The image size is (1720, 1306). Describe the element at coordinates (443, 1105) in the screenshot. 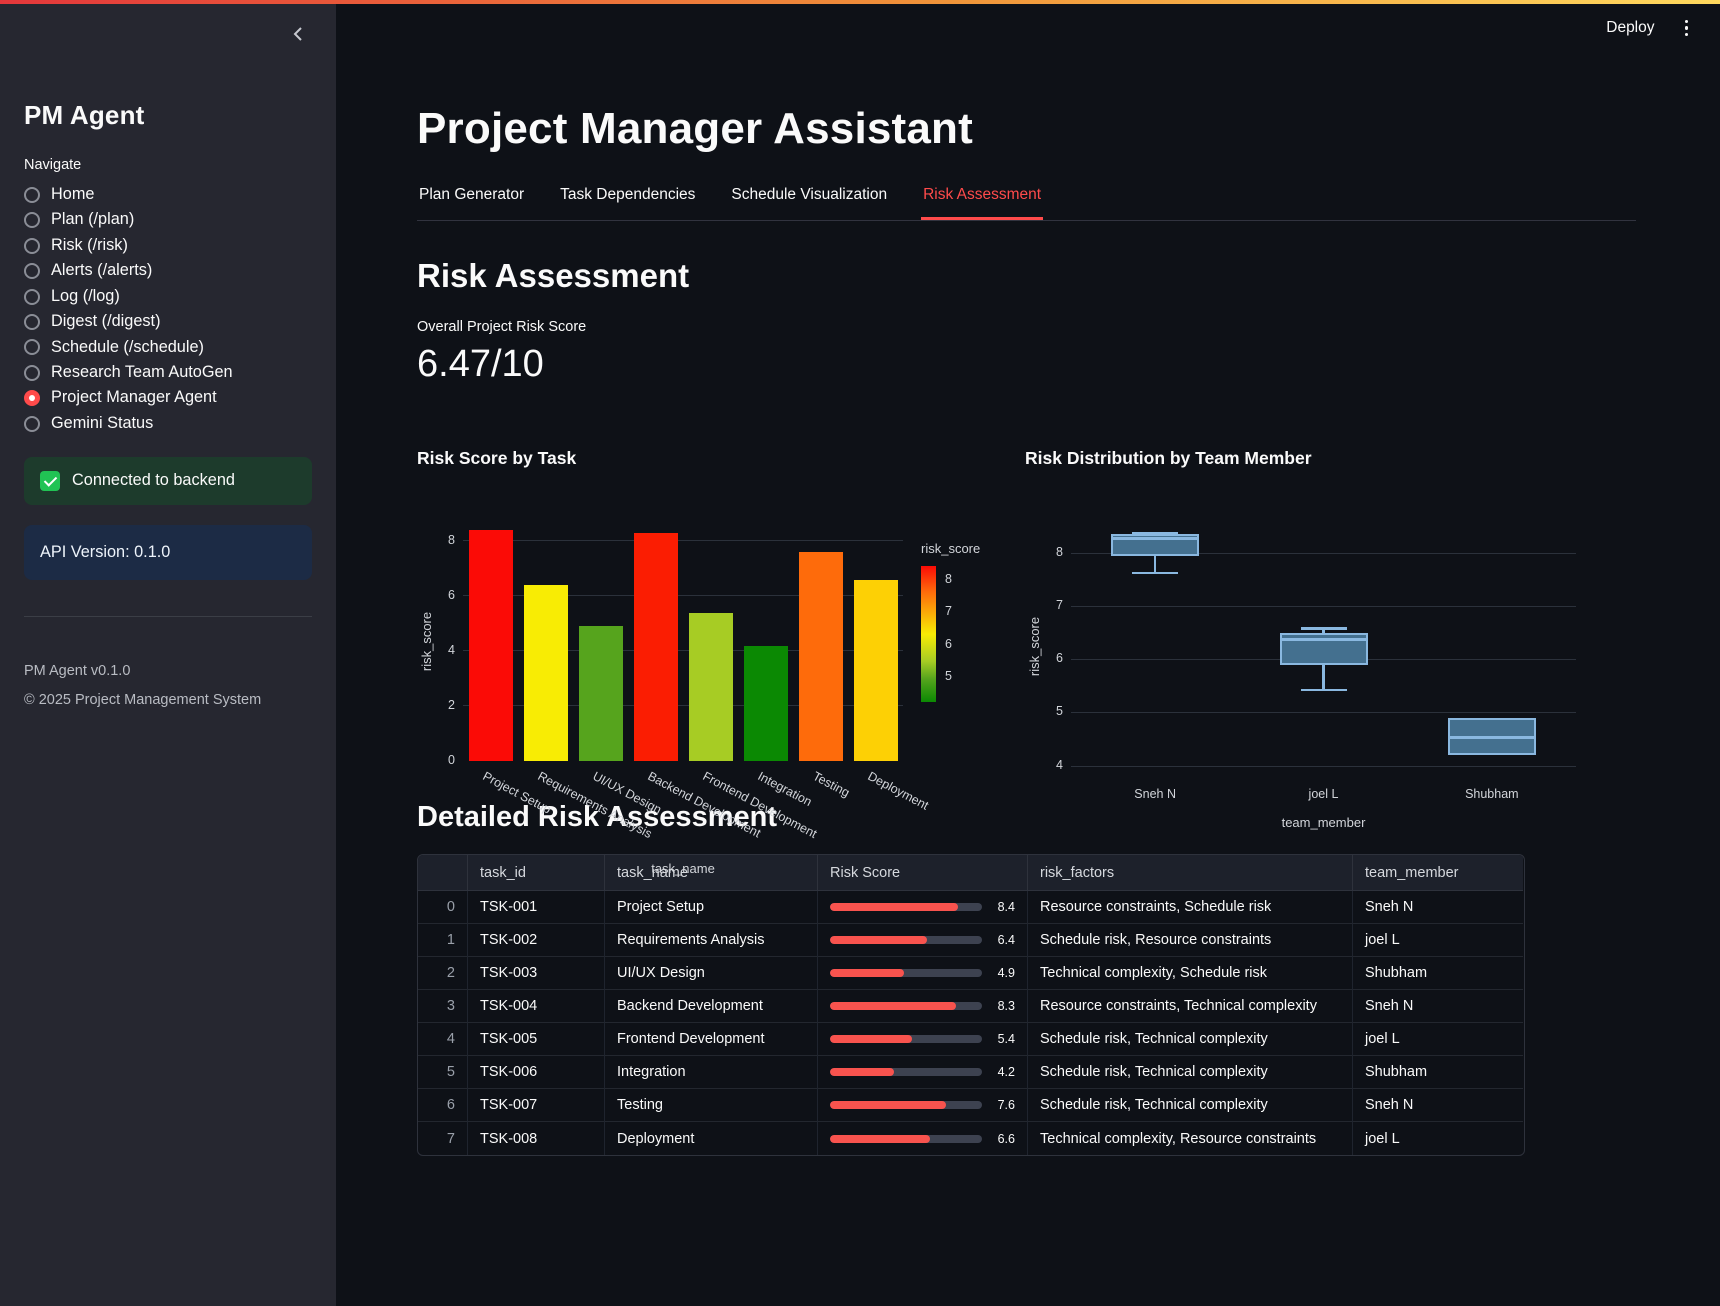

I see `cell-index: 6` at that location.